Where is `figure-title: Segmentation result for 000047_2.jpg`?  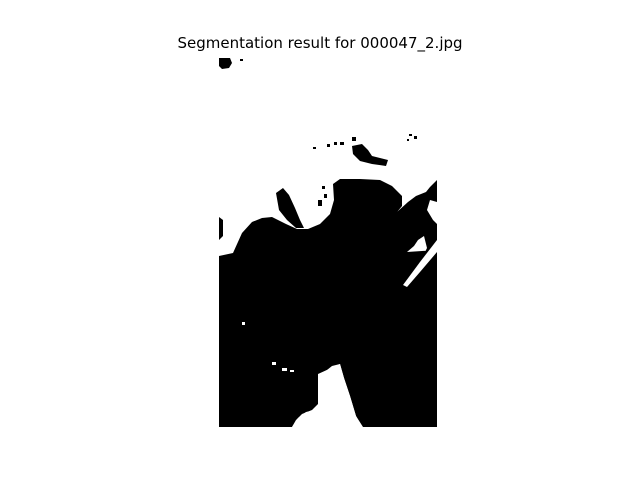
figure-title: Segmentation result for 000047_2.jpg is located at coordinates (320, 43).